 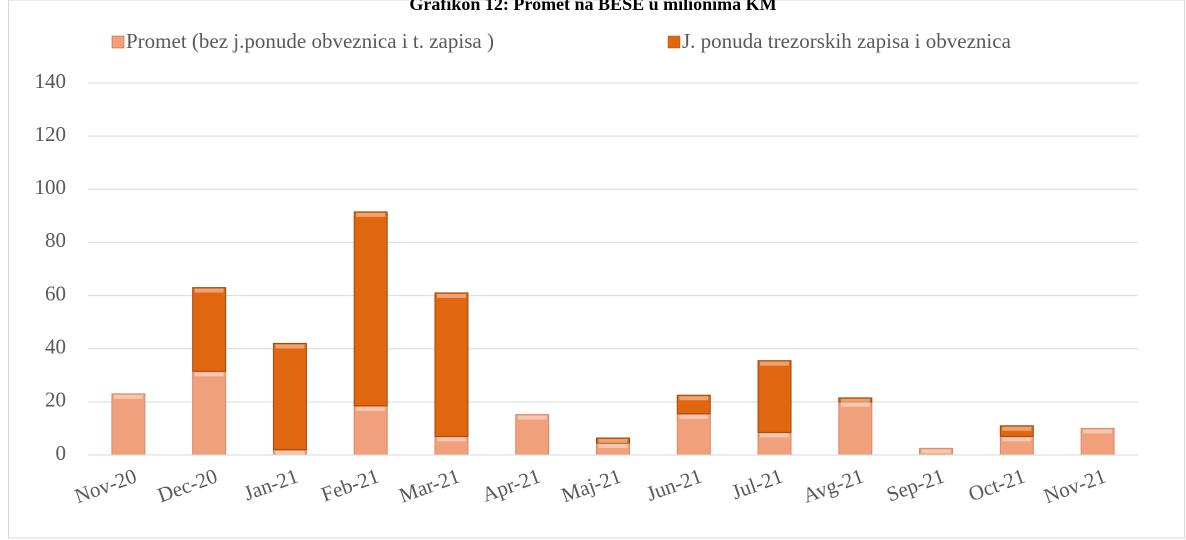 I want to click on x-tick-label: Jun-21, so click(x=674, y=485).